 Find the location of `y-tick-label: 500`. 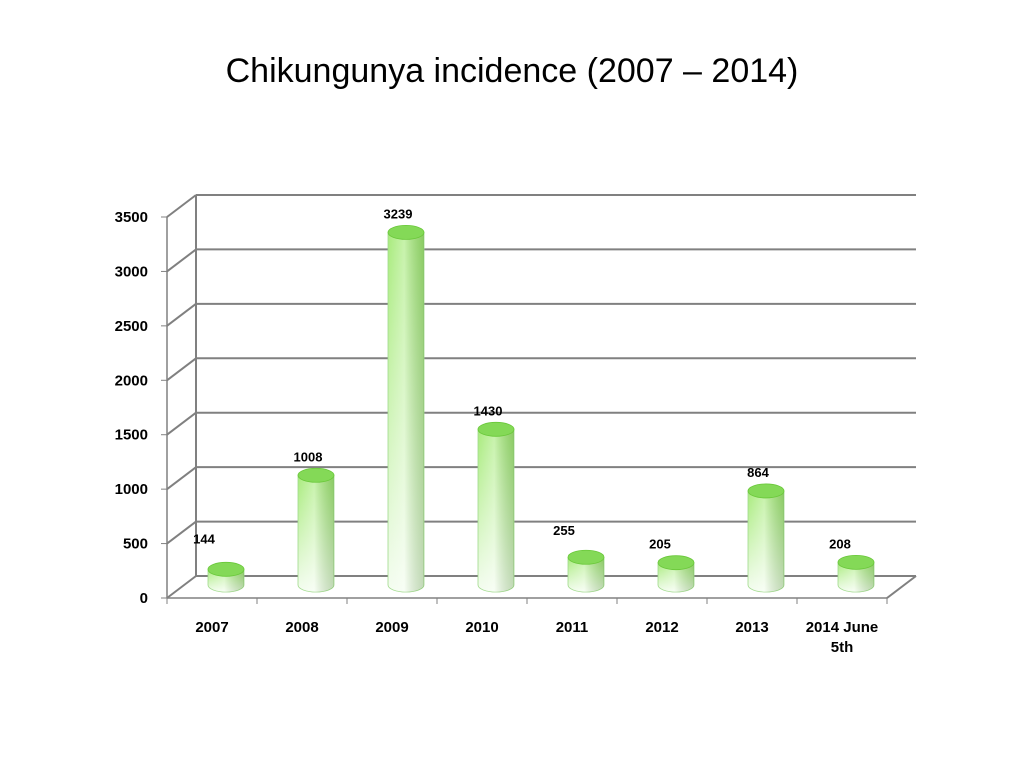

y-tick-label: 500 is located at coordinates (135, 544).